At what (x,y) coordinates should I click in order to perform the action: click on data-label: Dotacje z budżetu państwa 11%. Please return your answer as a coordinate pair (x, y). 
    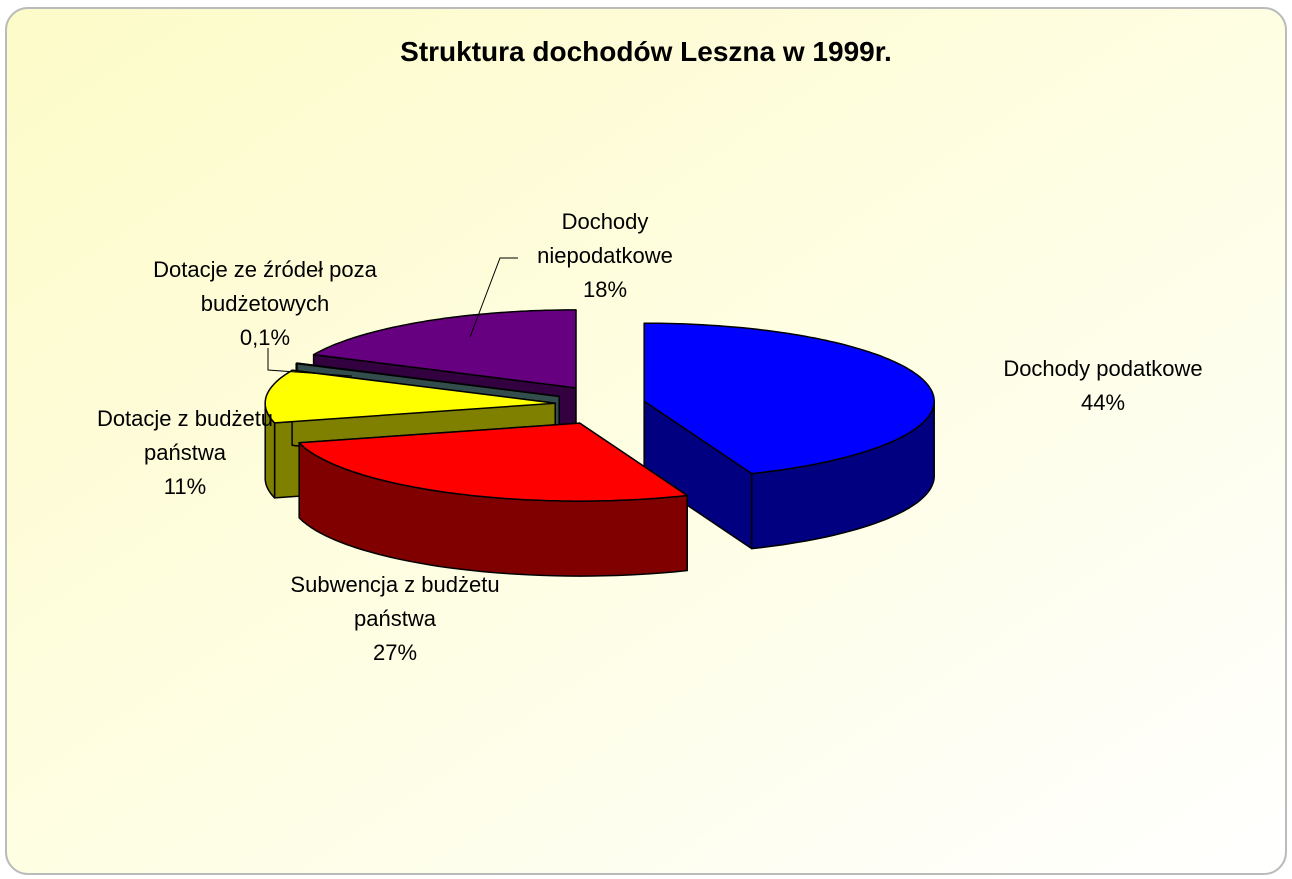
    Looking at the image, I should click on (185, 453).